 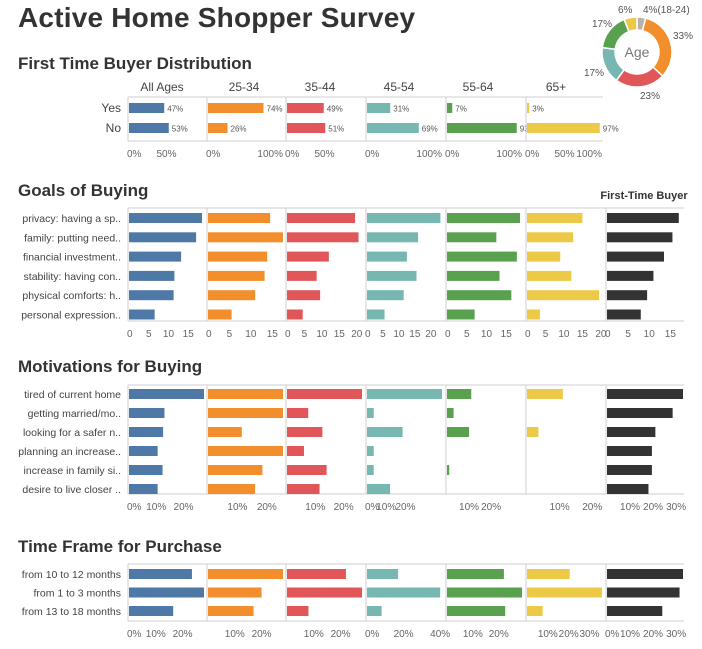 What do you see at coordinates (592, 507) in the screenshot?
I see `motivations-tick-65-20: 20%` at bounding box center [592, 507].